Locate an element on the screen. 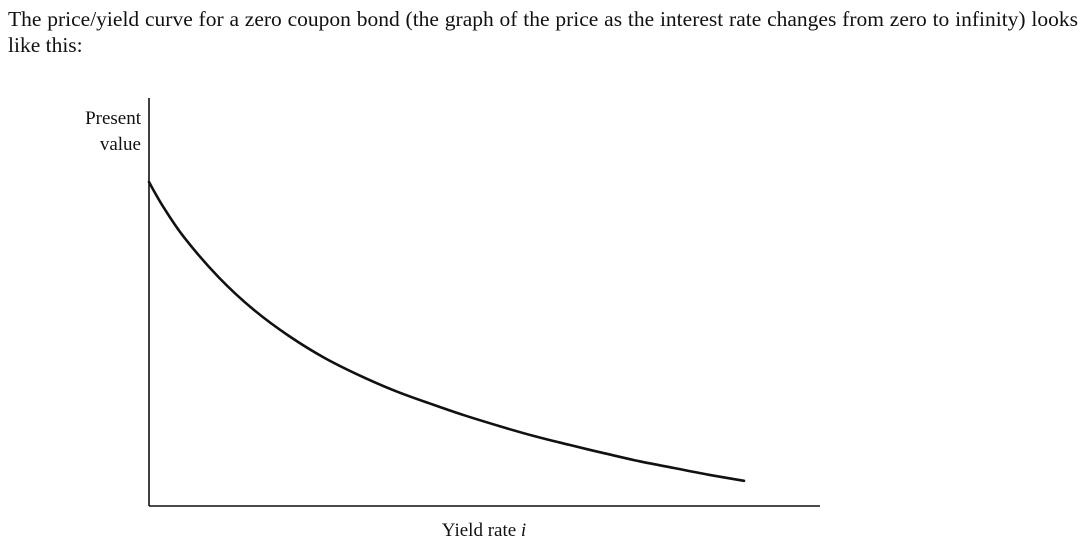 The width and height of the screenshot is (1083, 548). y-axis-label-line-1: Present is located at coordinates (113, 118).